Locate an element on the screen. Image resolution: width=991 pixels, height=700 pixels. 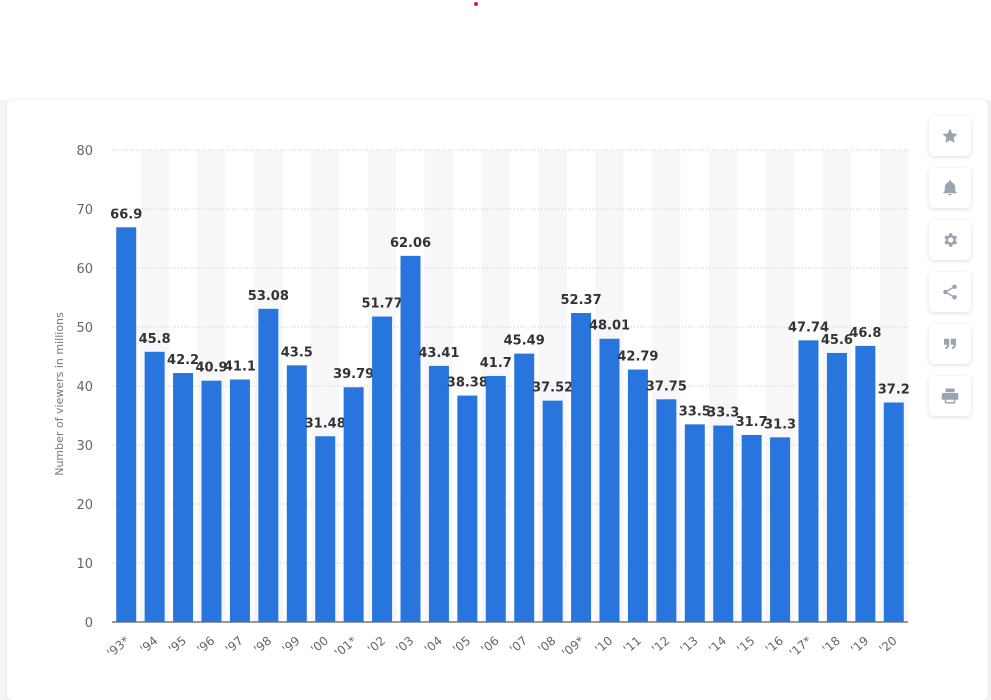
x-tick-label: '00 is located at coordinates (319, 645).